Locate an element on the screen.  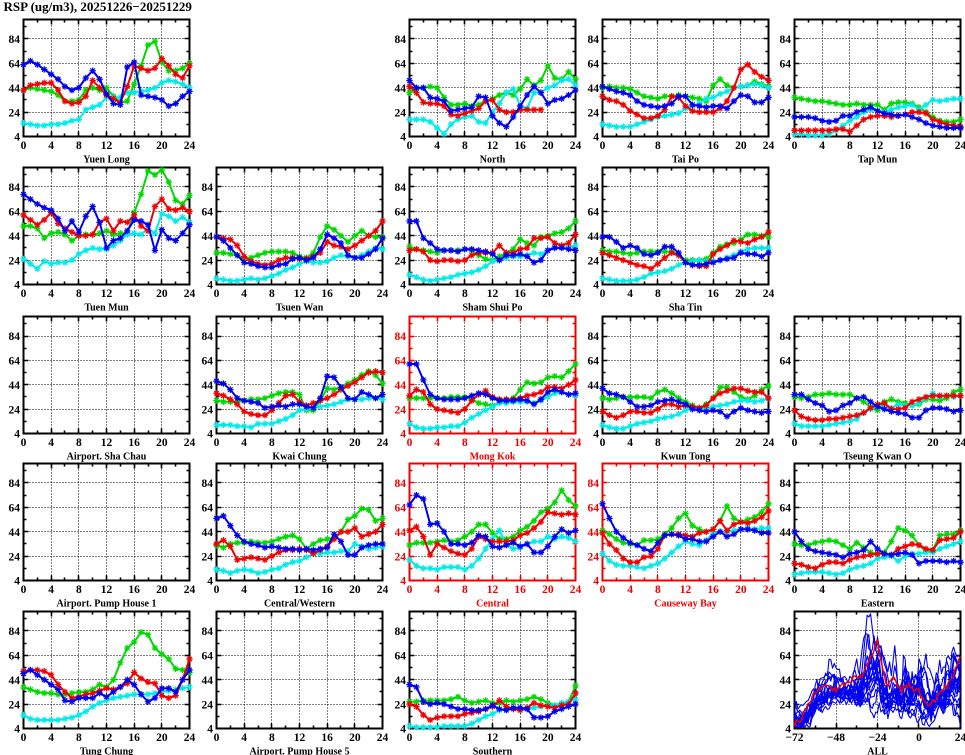
svg-text: Mong Kok is located at coordinates (493, 456).